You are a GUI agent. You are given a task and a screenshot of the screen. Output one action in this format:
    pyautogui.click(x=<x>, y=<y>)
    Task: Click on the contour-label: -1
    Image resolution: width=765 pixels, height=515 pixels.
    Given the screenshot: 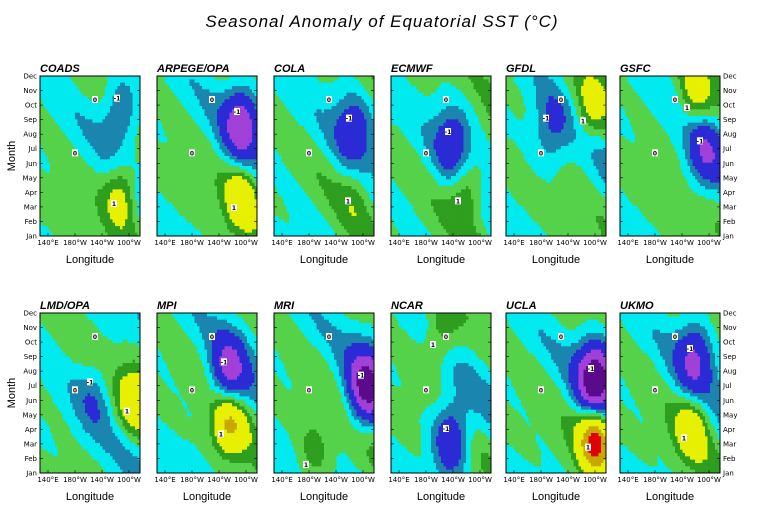 What is the action you would take?
    pyautogui.click(x=237, y=112)
    